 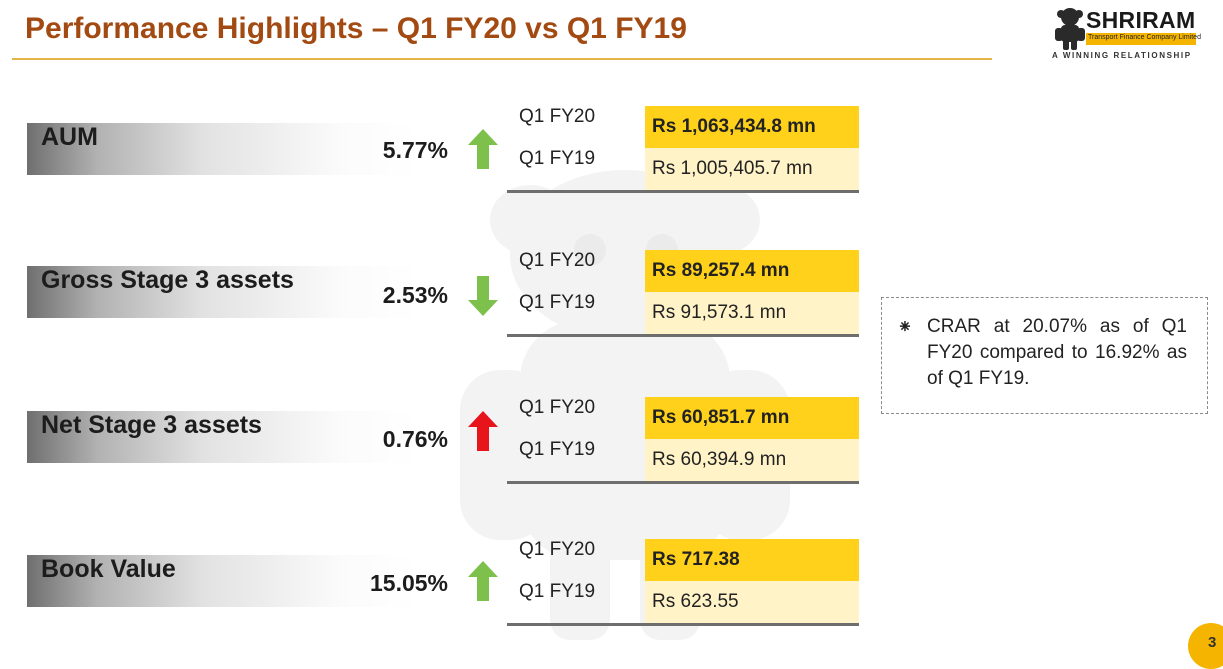 I want to click on title-underline, so click(x=502, y=59).